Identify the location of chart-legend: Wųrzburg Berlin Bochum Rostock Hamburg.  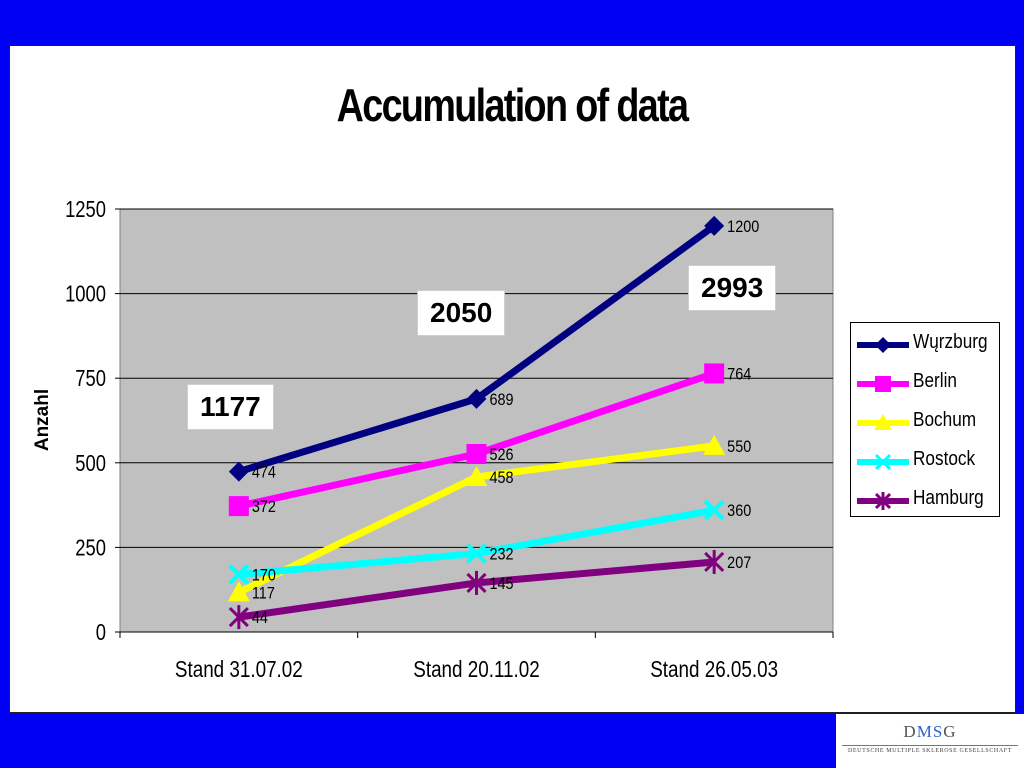
(925, 419).